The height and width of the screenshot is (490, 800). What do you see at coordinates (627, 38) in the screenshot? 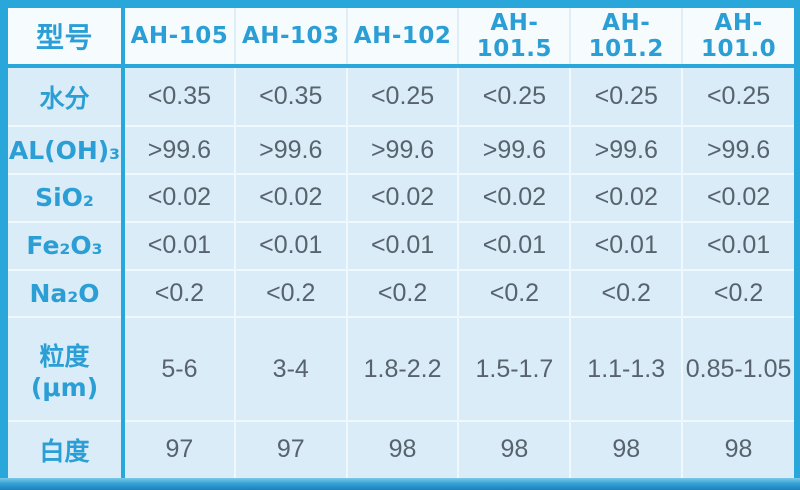
I see `header-cell-model: AH-101.2` at bounding box center [627, 38].